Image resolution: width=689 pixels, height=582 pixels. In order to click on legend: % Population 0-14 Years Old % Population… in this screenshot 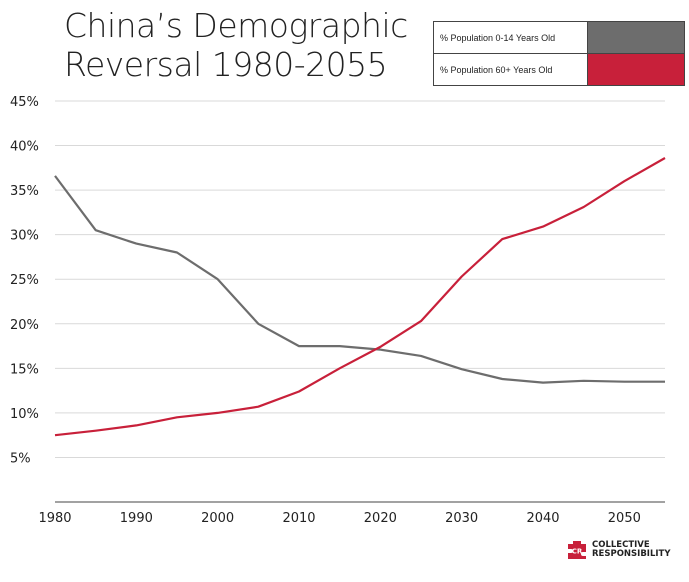, I will do `click(559, 53)`.